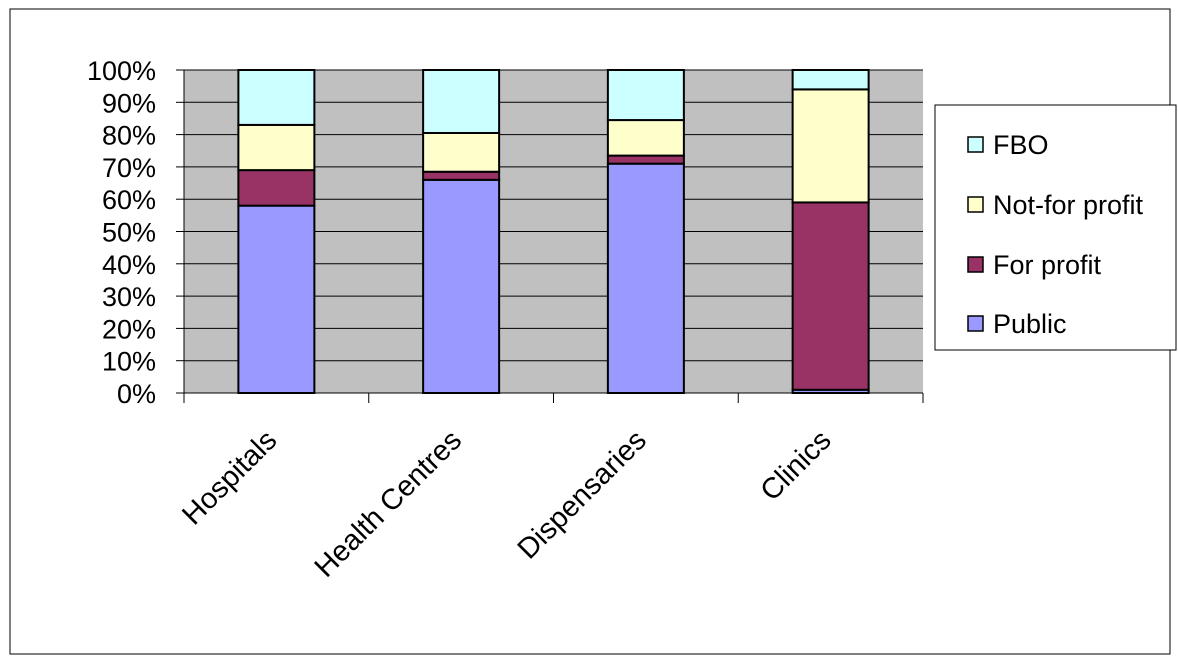 The width and height of the screenshot is (1178, 664). I want to click on bar-segment-clinics-not-for-profit, so click(830, 146).